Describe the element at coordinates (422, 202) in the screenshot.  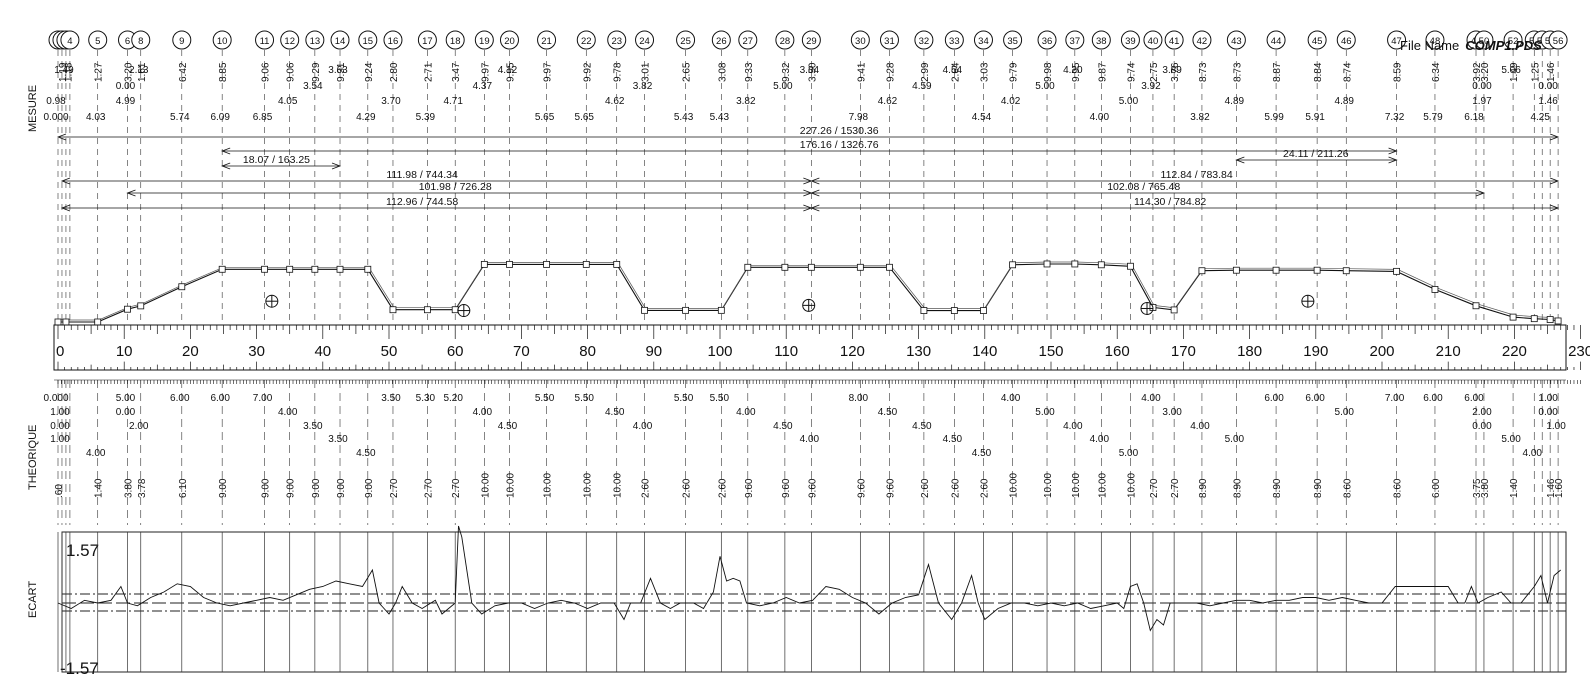
I see `dimension-label: 112.96 / 744.58` at that location.